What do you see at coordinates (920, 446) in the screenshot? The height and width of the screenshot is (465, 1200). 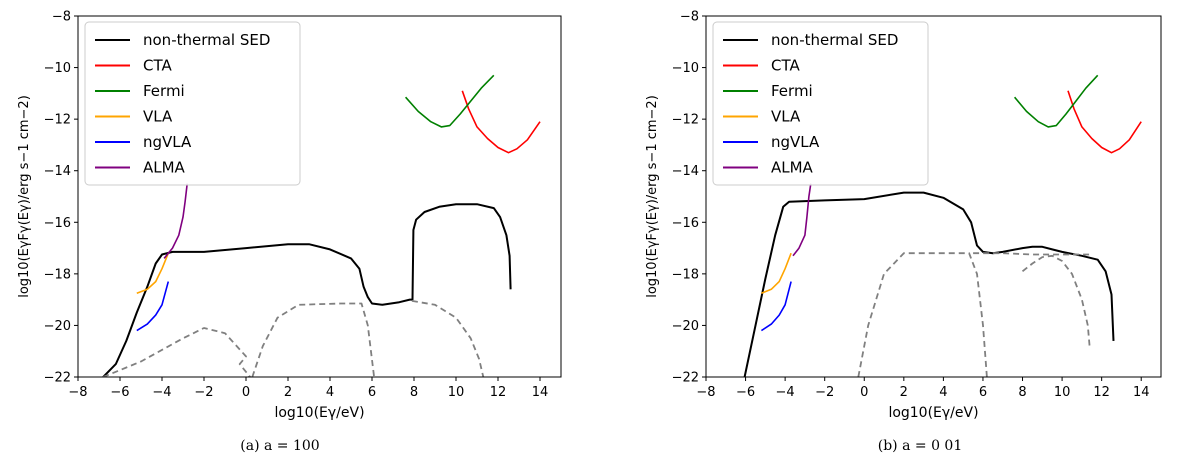 I see `panel-caption: (b) a = 0 01` at bounding box center [920, 446].